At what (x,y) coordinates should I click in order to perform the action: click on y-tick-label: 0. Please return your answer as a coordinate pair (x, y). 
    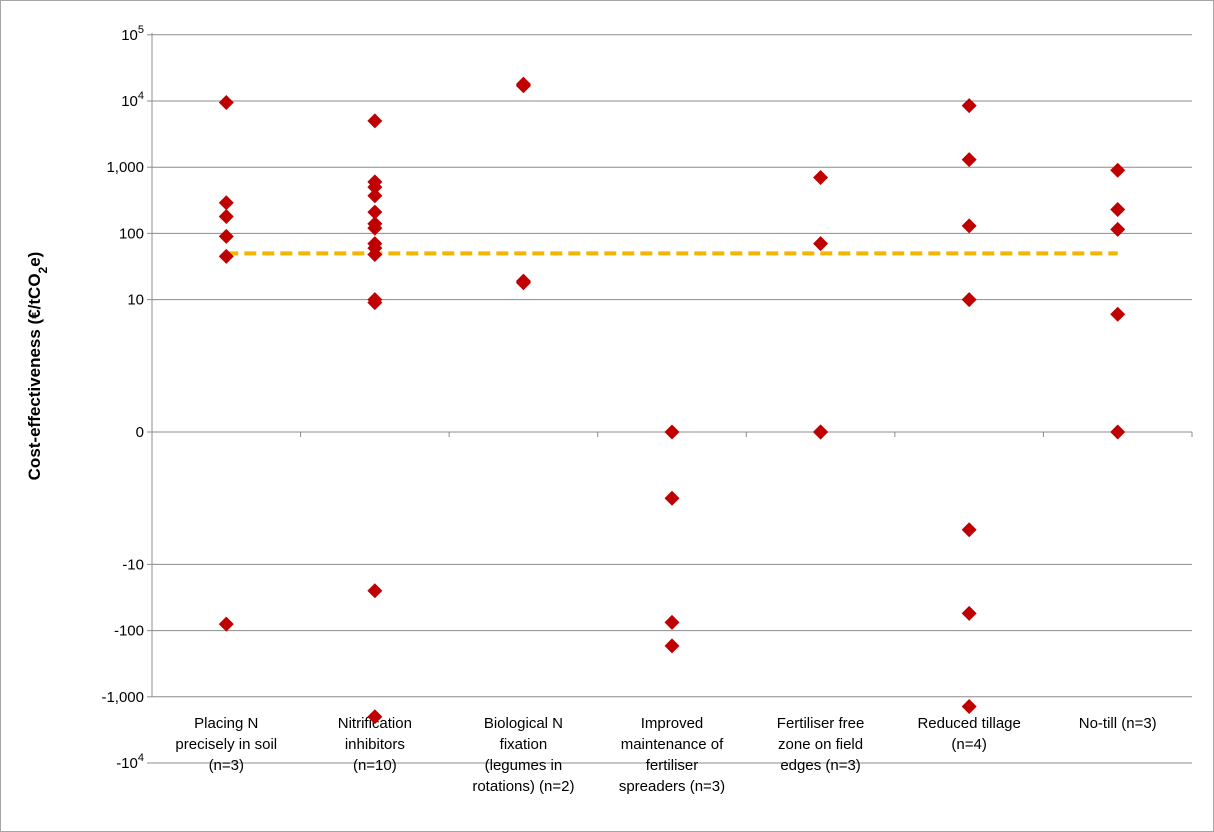
    Looking at the image, I should click on (140, 432).